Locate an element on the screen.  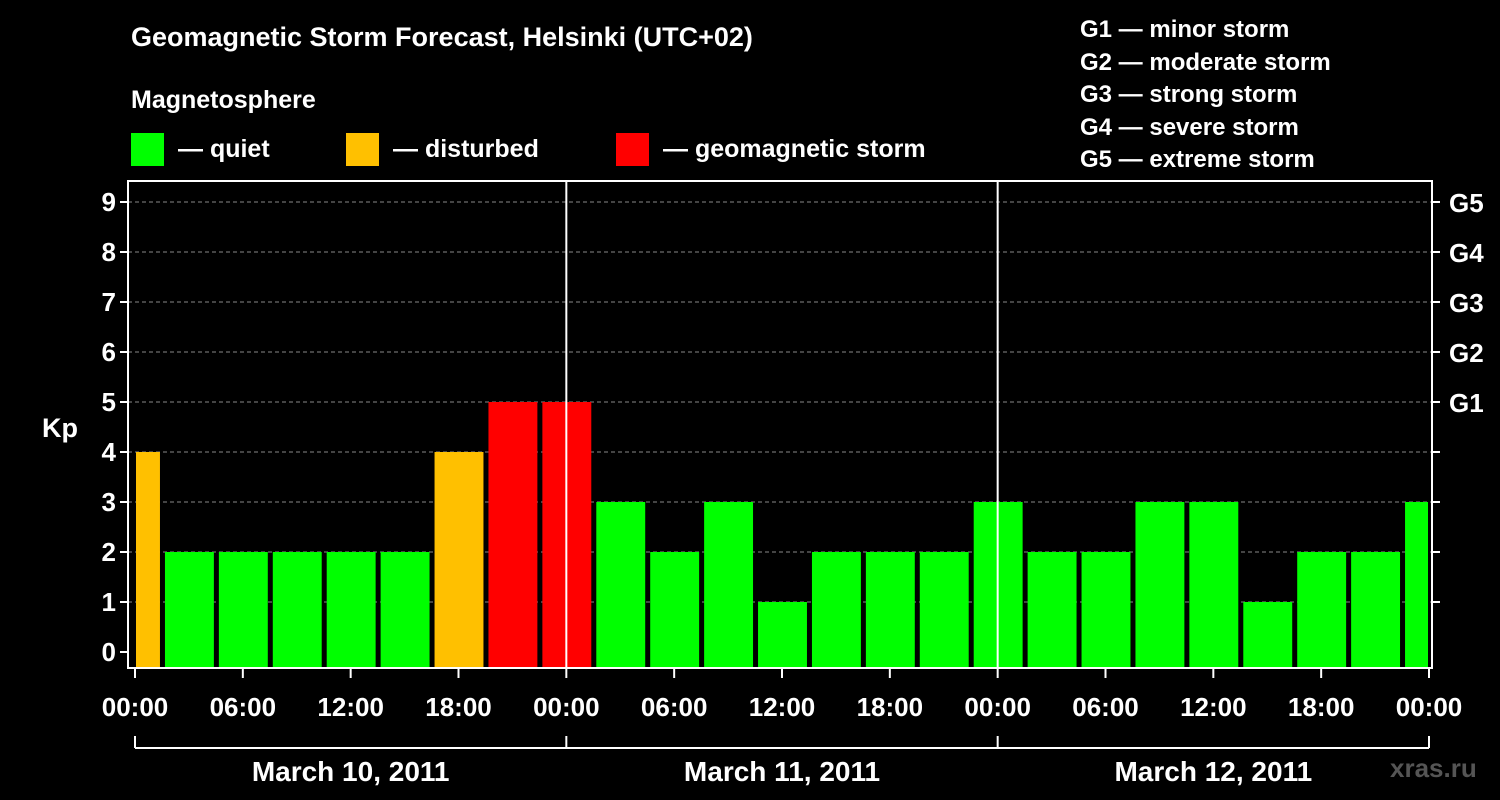
ytick-label-2: 2 is located at coordinates (109, 552).